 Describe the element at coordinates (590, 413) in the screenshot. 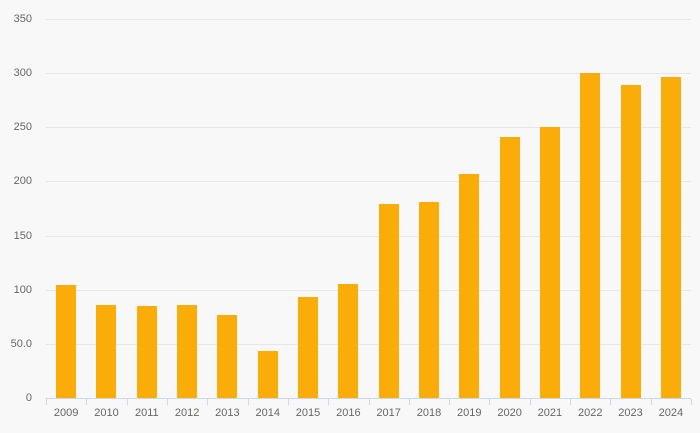

I see `x-axis-label: 2022` at that location.